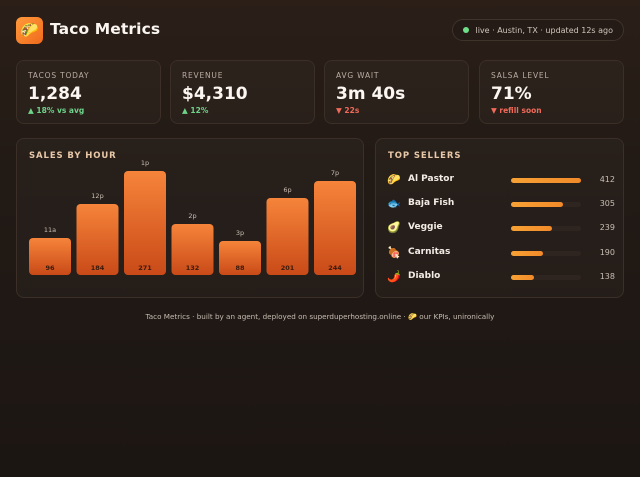 Image resolution: width=640 pixels, height=477 pixels. I want to click on bar-hour-label: 2p, so click(192, 216).